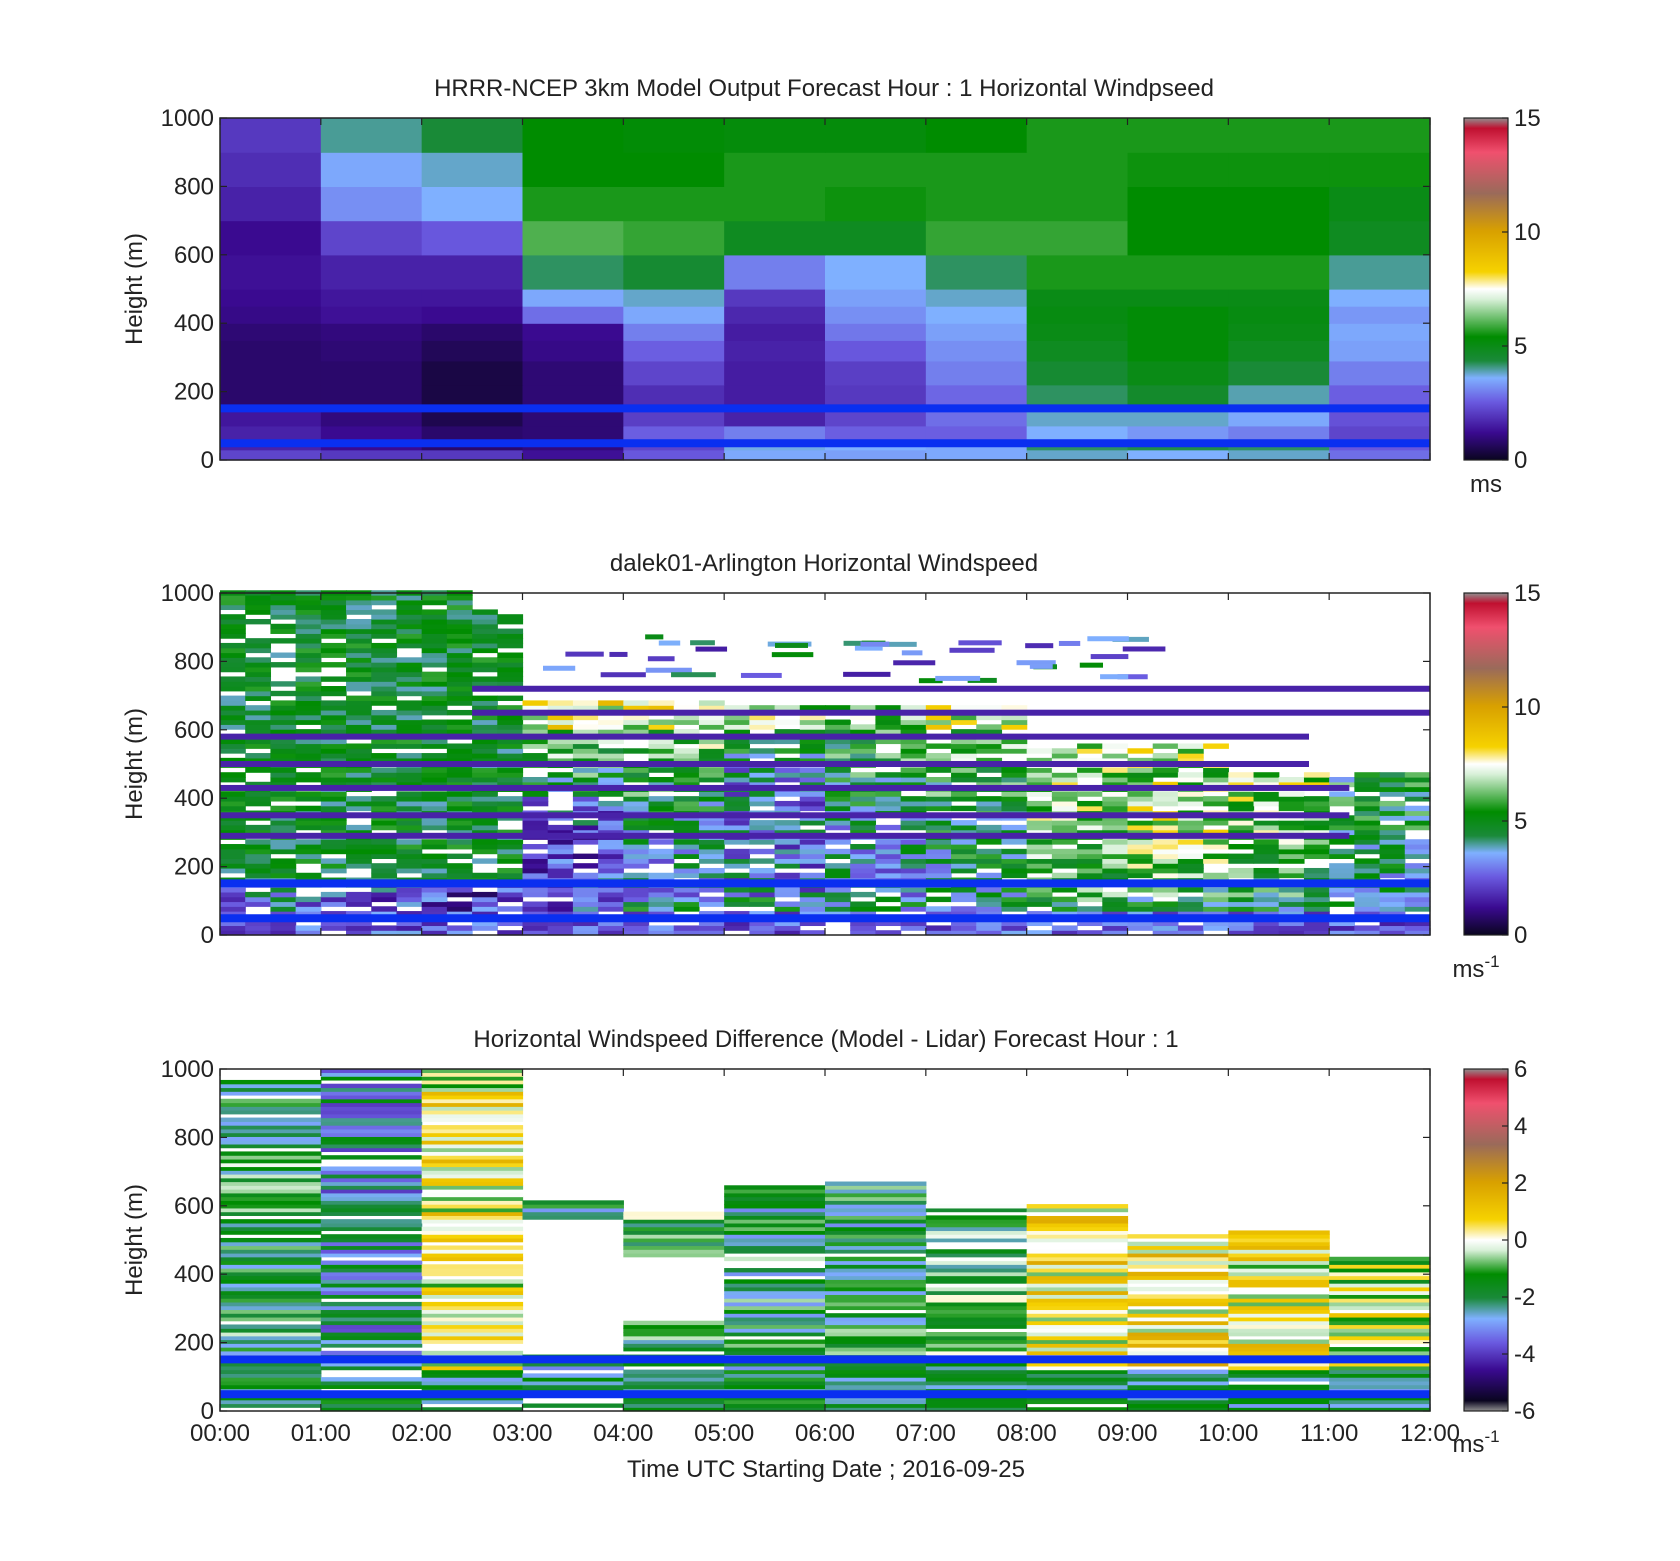 The image size is (1680, 1561). I want to click on y-tick-label: 800, so click(194, 1137).